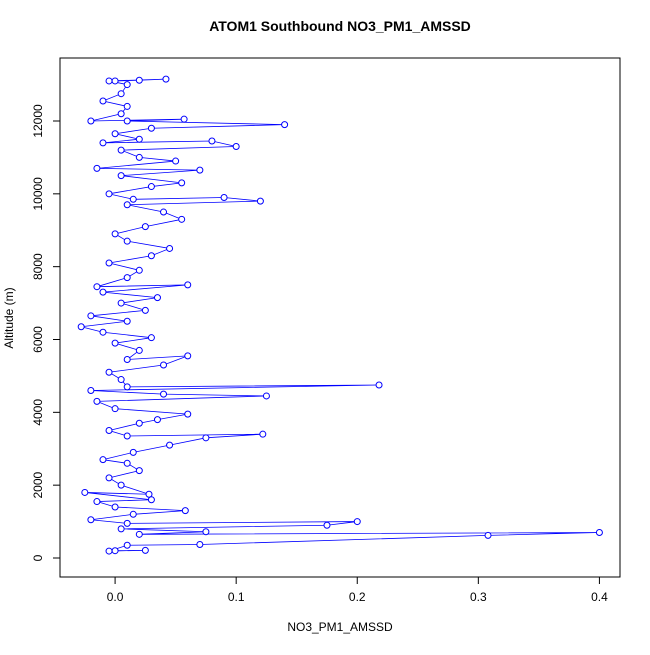 Image resolution: width=650 pixels, height=655 pixels. Describe the element at coordinates (599, 597) in the screenshot. I see `x-tick-label: 0.4` at that location.